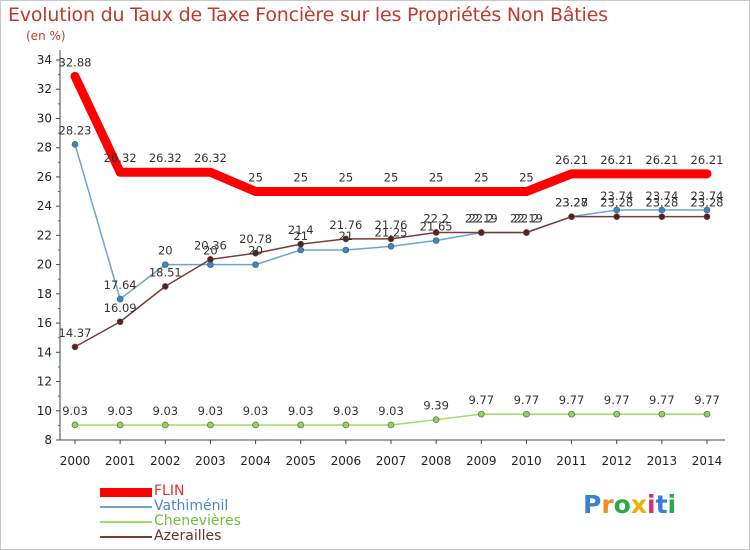 The image size is (750, 550). I want to click on x-tick-label: 2003, so click(210, 461).